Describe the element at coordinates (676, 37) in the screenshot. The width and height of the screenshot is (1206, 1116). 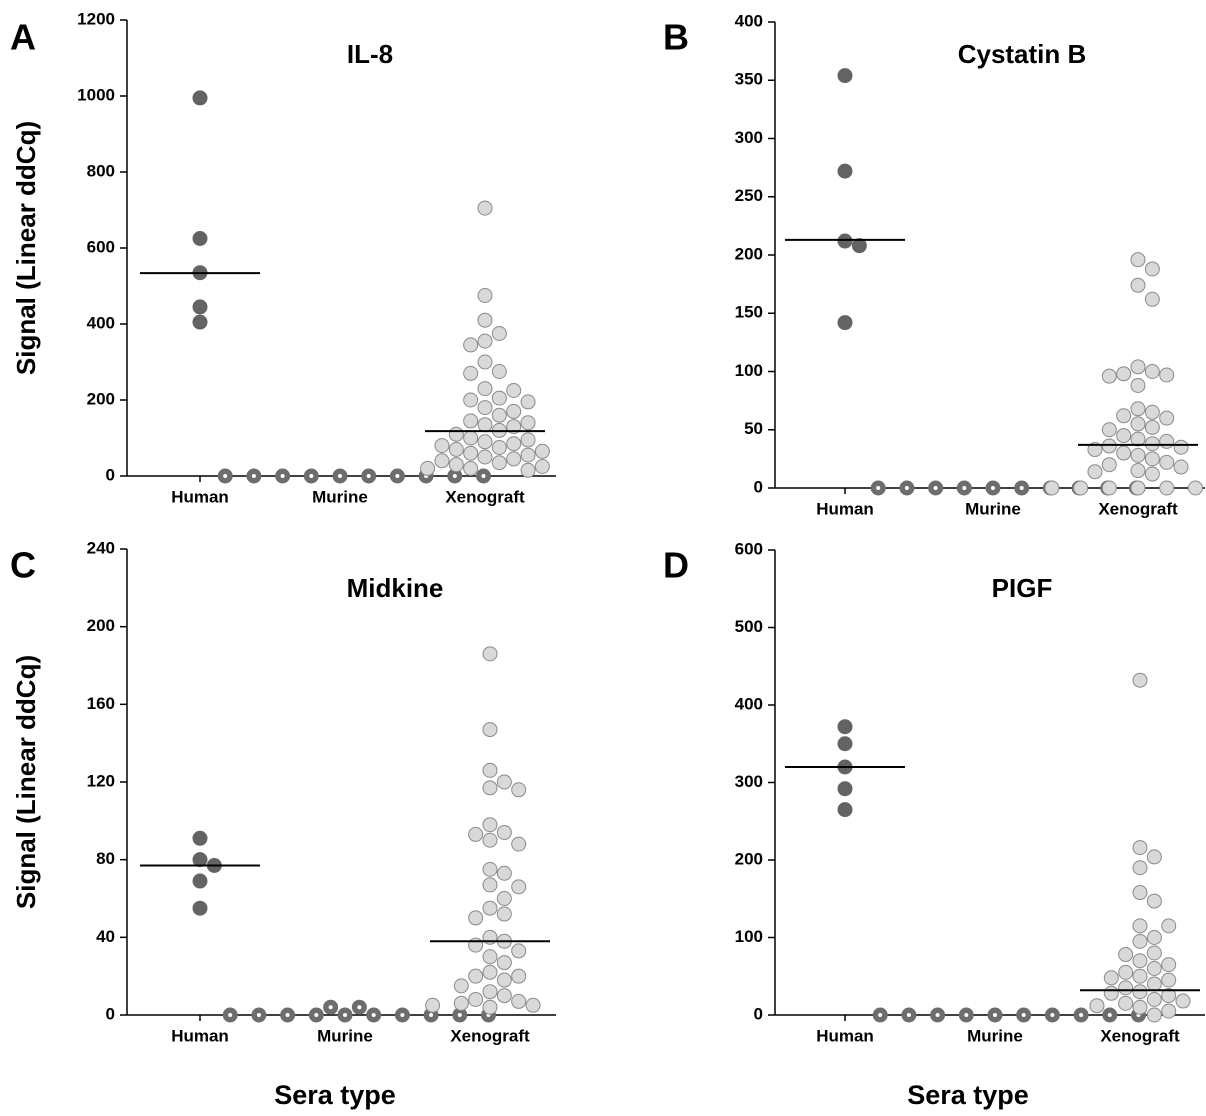
I see `panel-letter: B` at that location.